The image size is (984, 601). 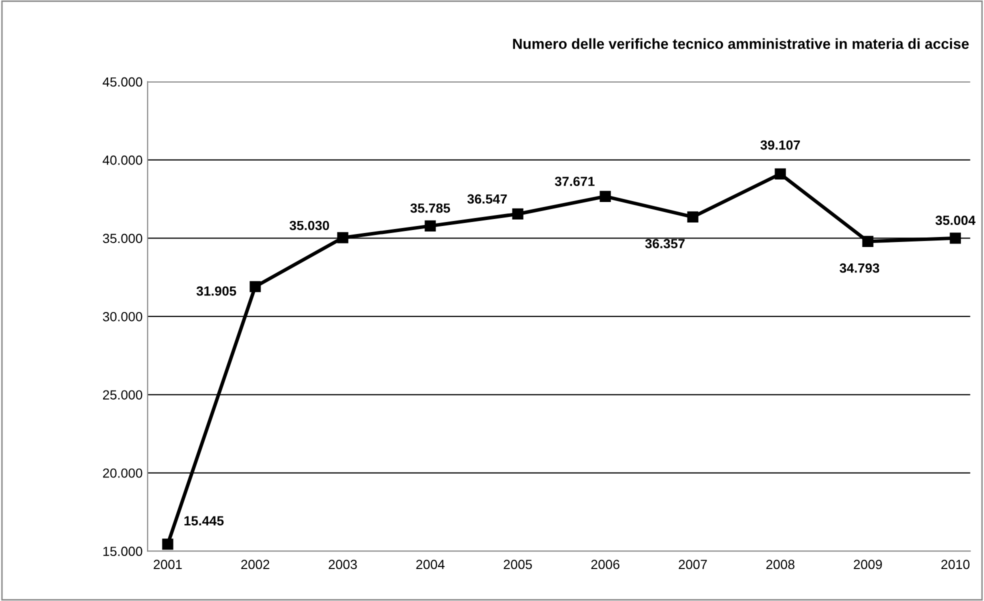 What do you see at coordinates (860, 268) in the screenshot?
I see `data-label: 34.793` at bounding box center [860, 268].